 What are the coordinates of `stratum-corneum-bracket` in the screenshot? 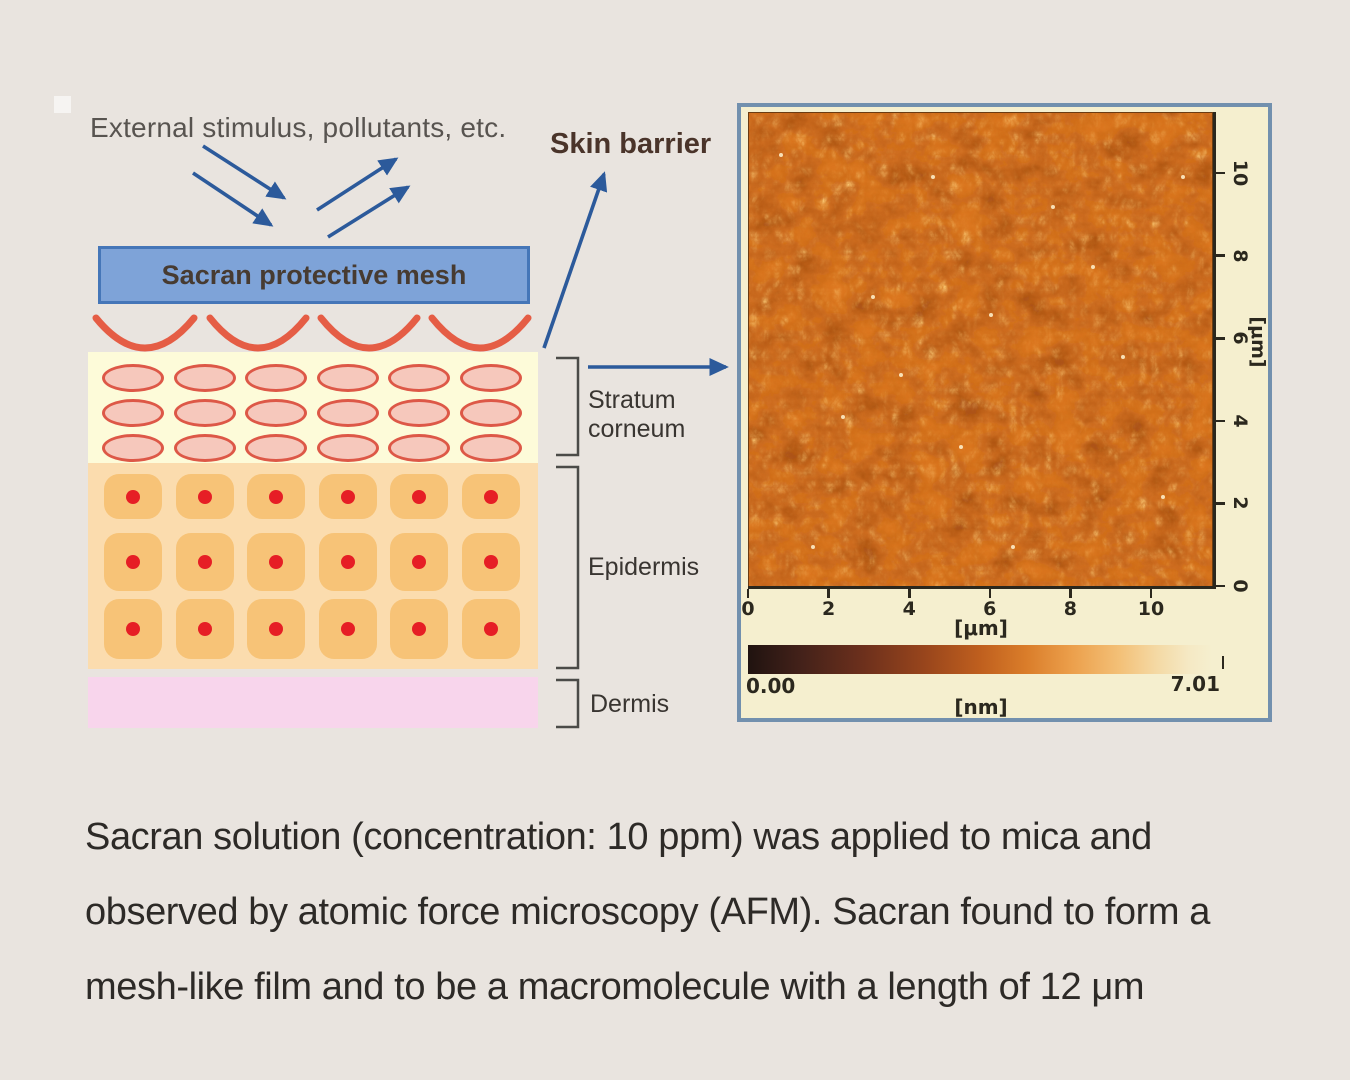 It's located at (568, 406).